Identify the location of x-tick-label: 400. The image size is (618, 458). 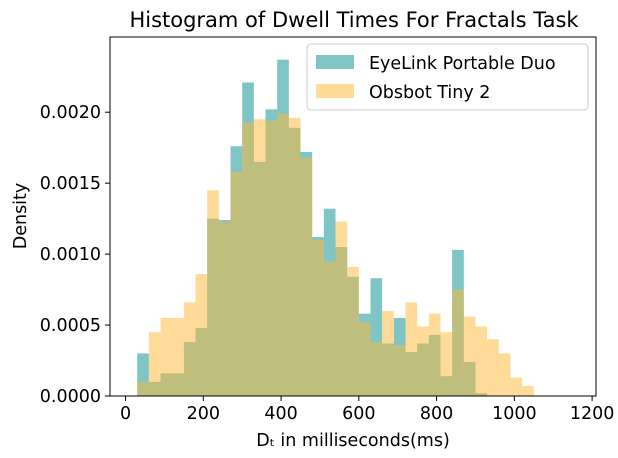
(280, 414).